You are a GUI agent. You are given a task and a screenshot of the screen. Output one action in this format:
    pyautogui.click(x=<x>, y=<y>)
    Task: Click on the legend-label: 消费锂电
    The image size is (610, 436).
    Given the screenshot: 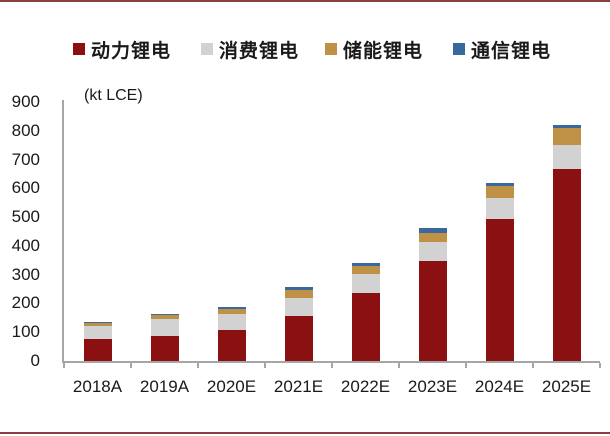 What is the action you would take?
    pyautogui.click(x=259, y=51)
    